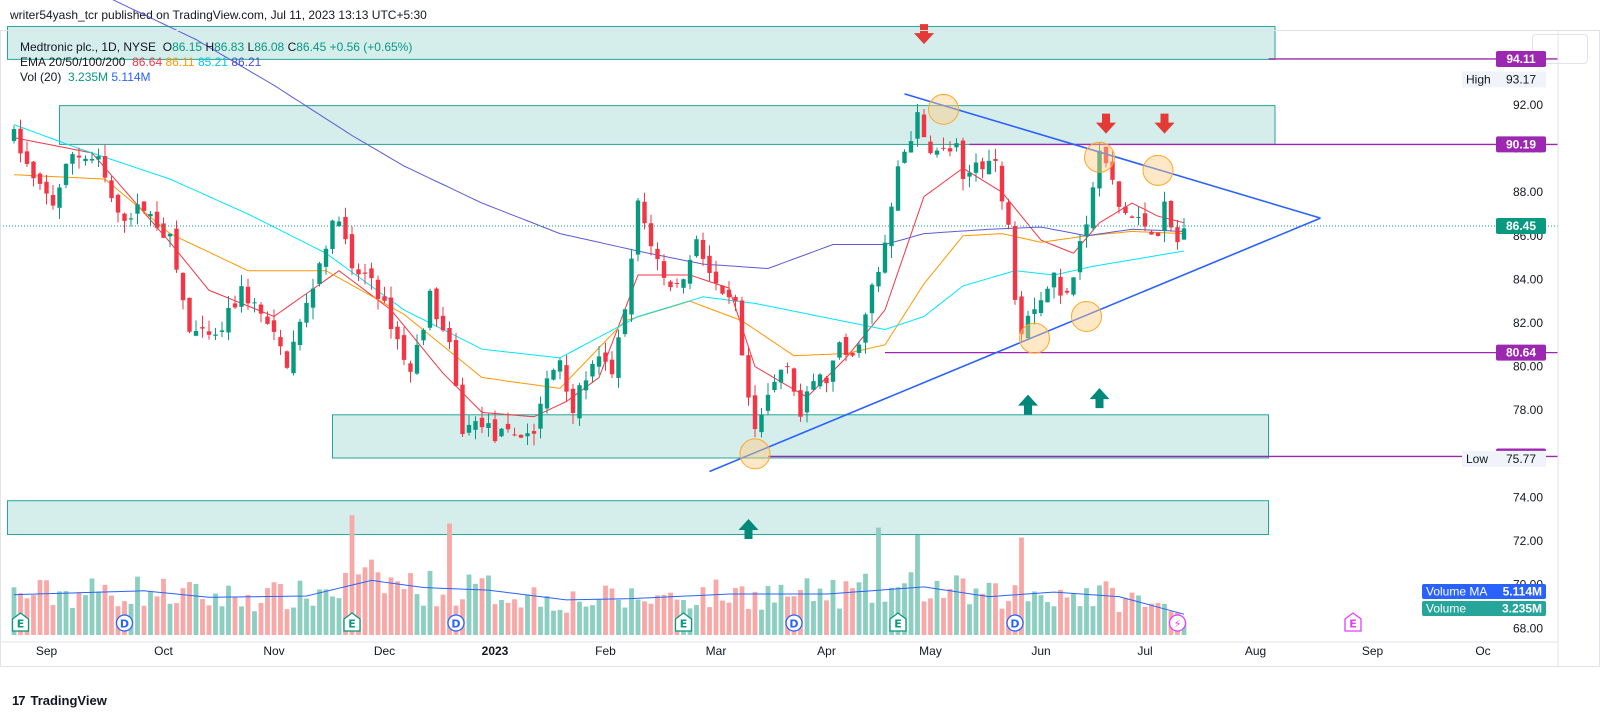 The height and width of the screenshot is (719, 1600). I want to click on footer-brand: 17 TradingView, so click(59, 700).